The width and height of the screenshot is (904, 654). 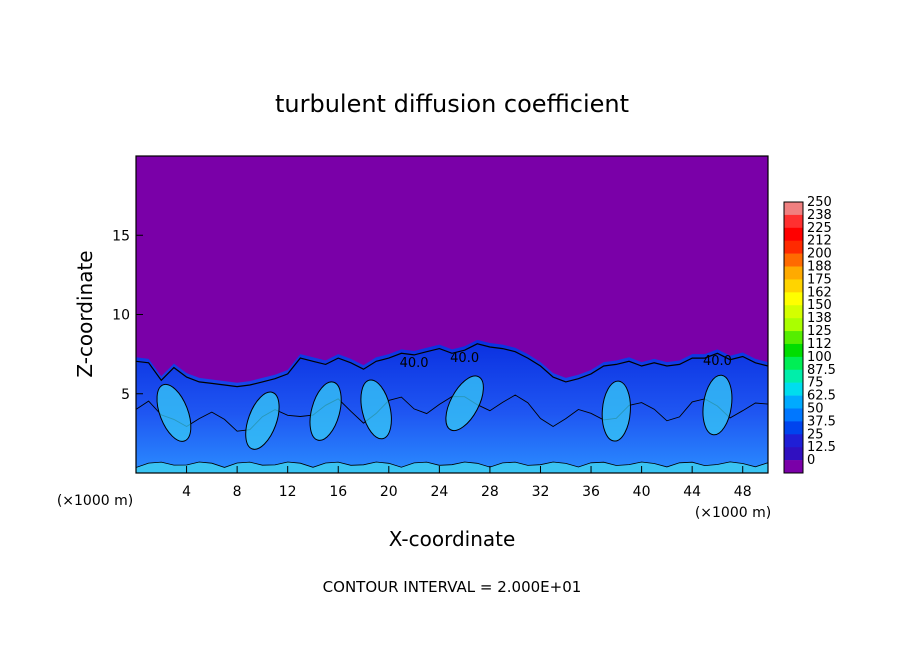 What do you see at coordinates (819, 279) in the screenshot?
I see `colorbar-level-label: 175` at bounding box center [819, 279].